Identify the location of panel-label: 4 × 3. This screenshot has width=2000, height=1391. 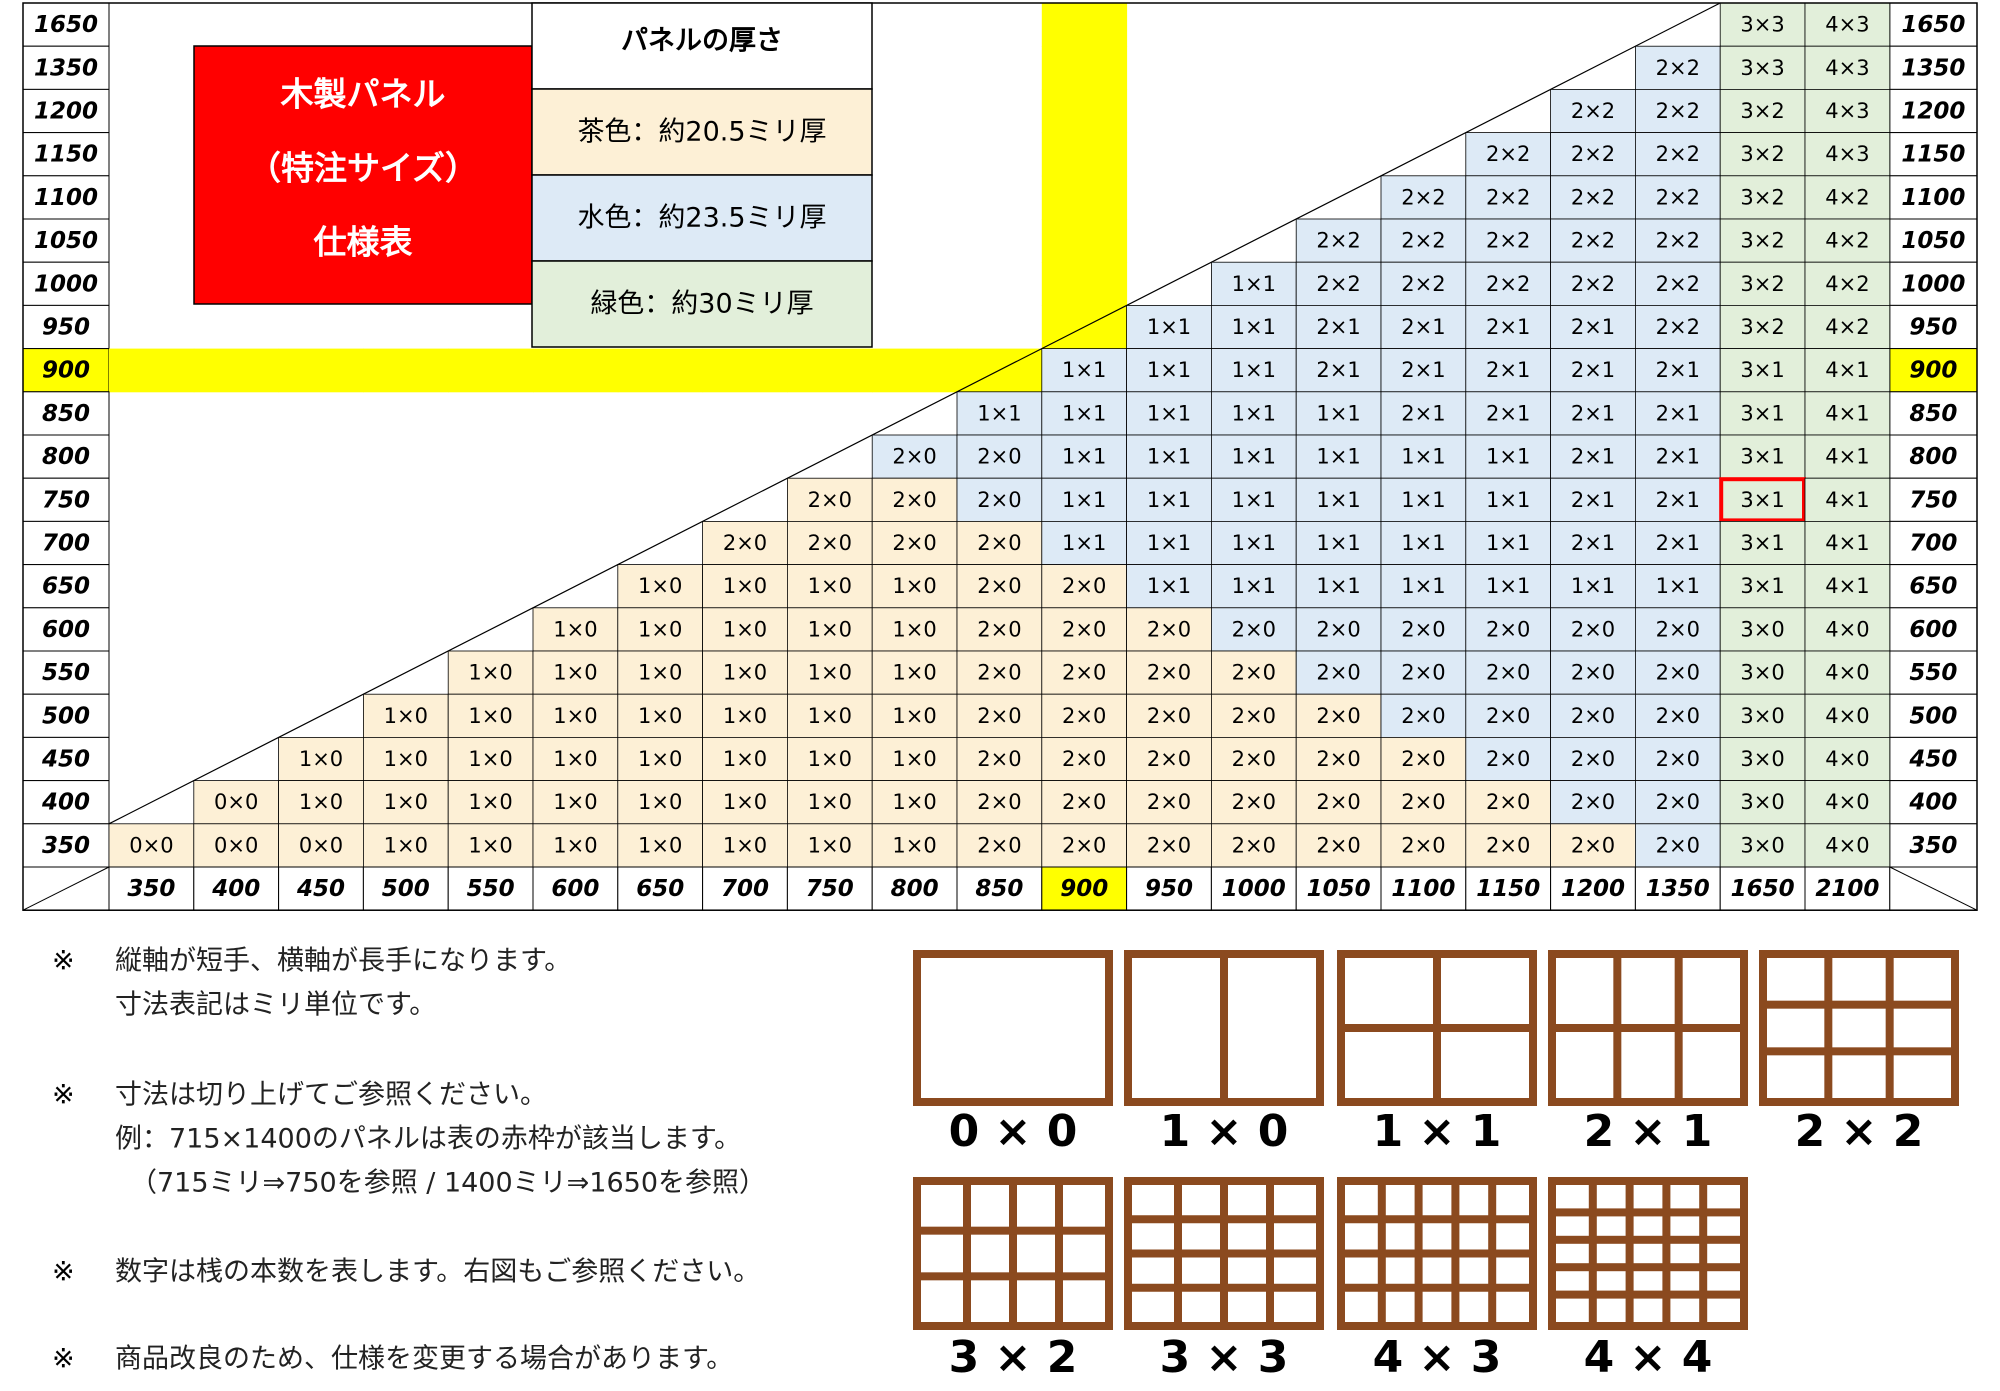
(1437, 1357).